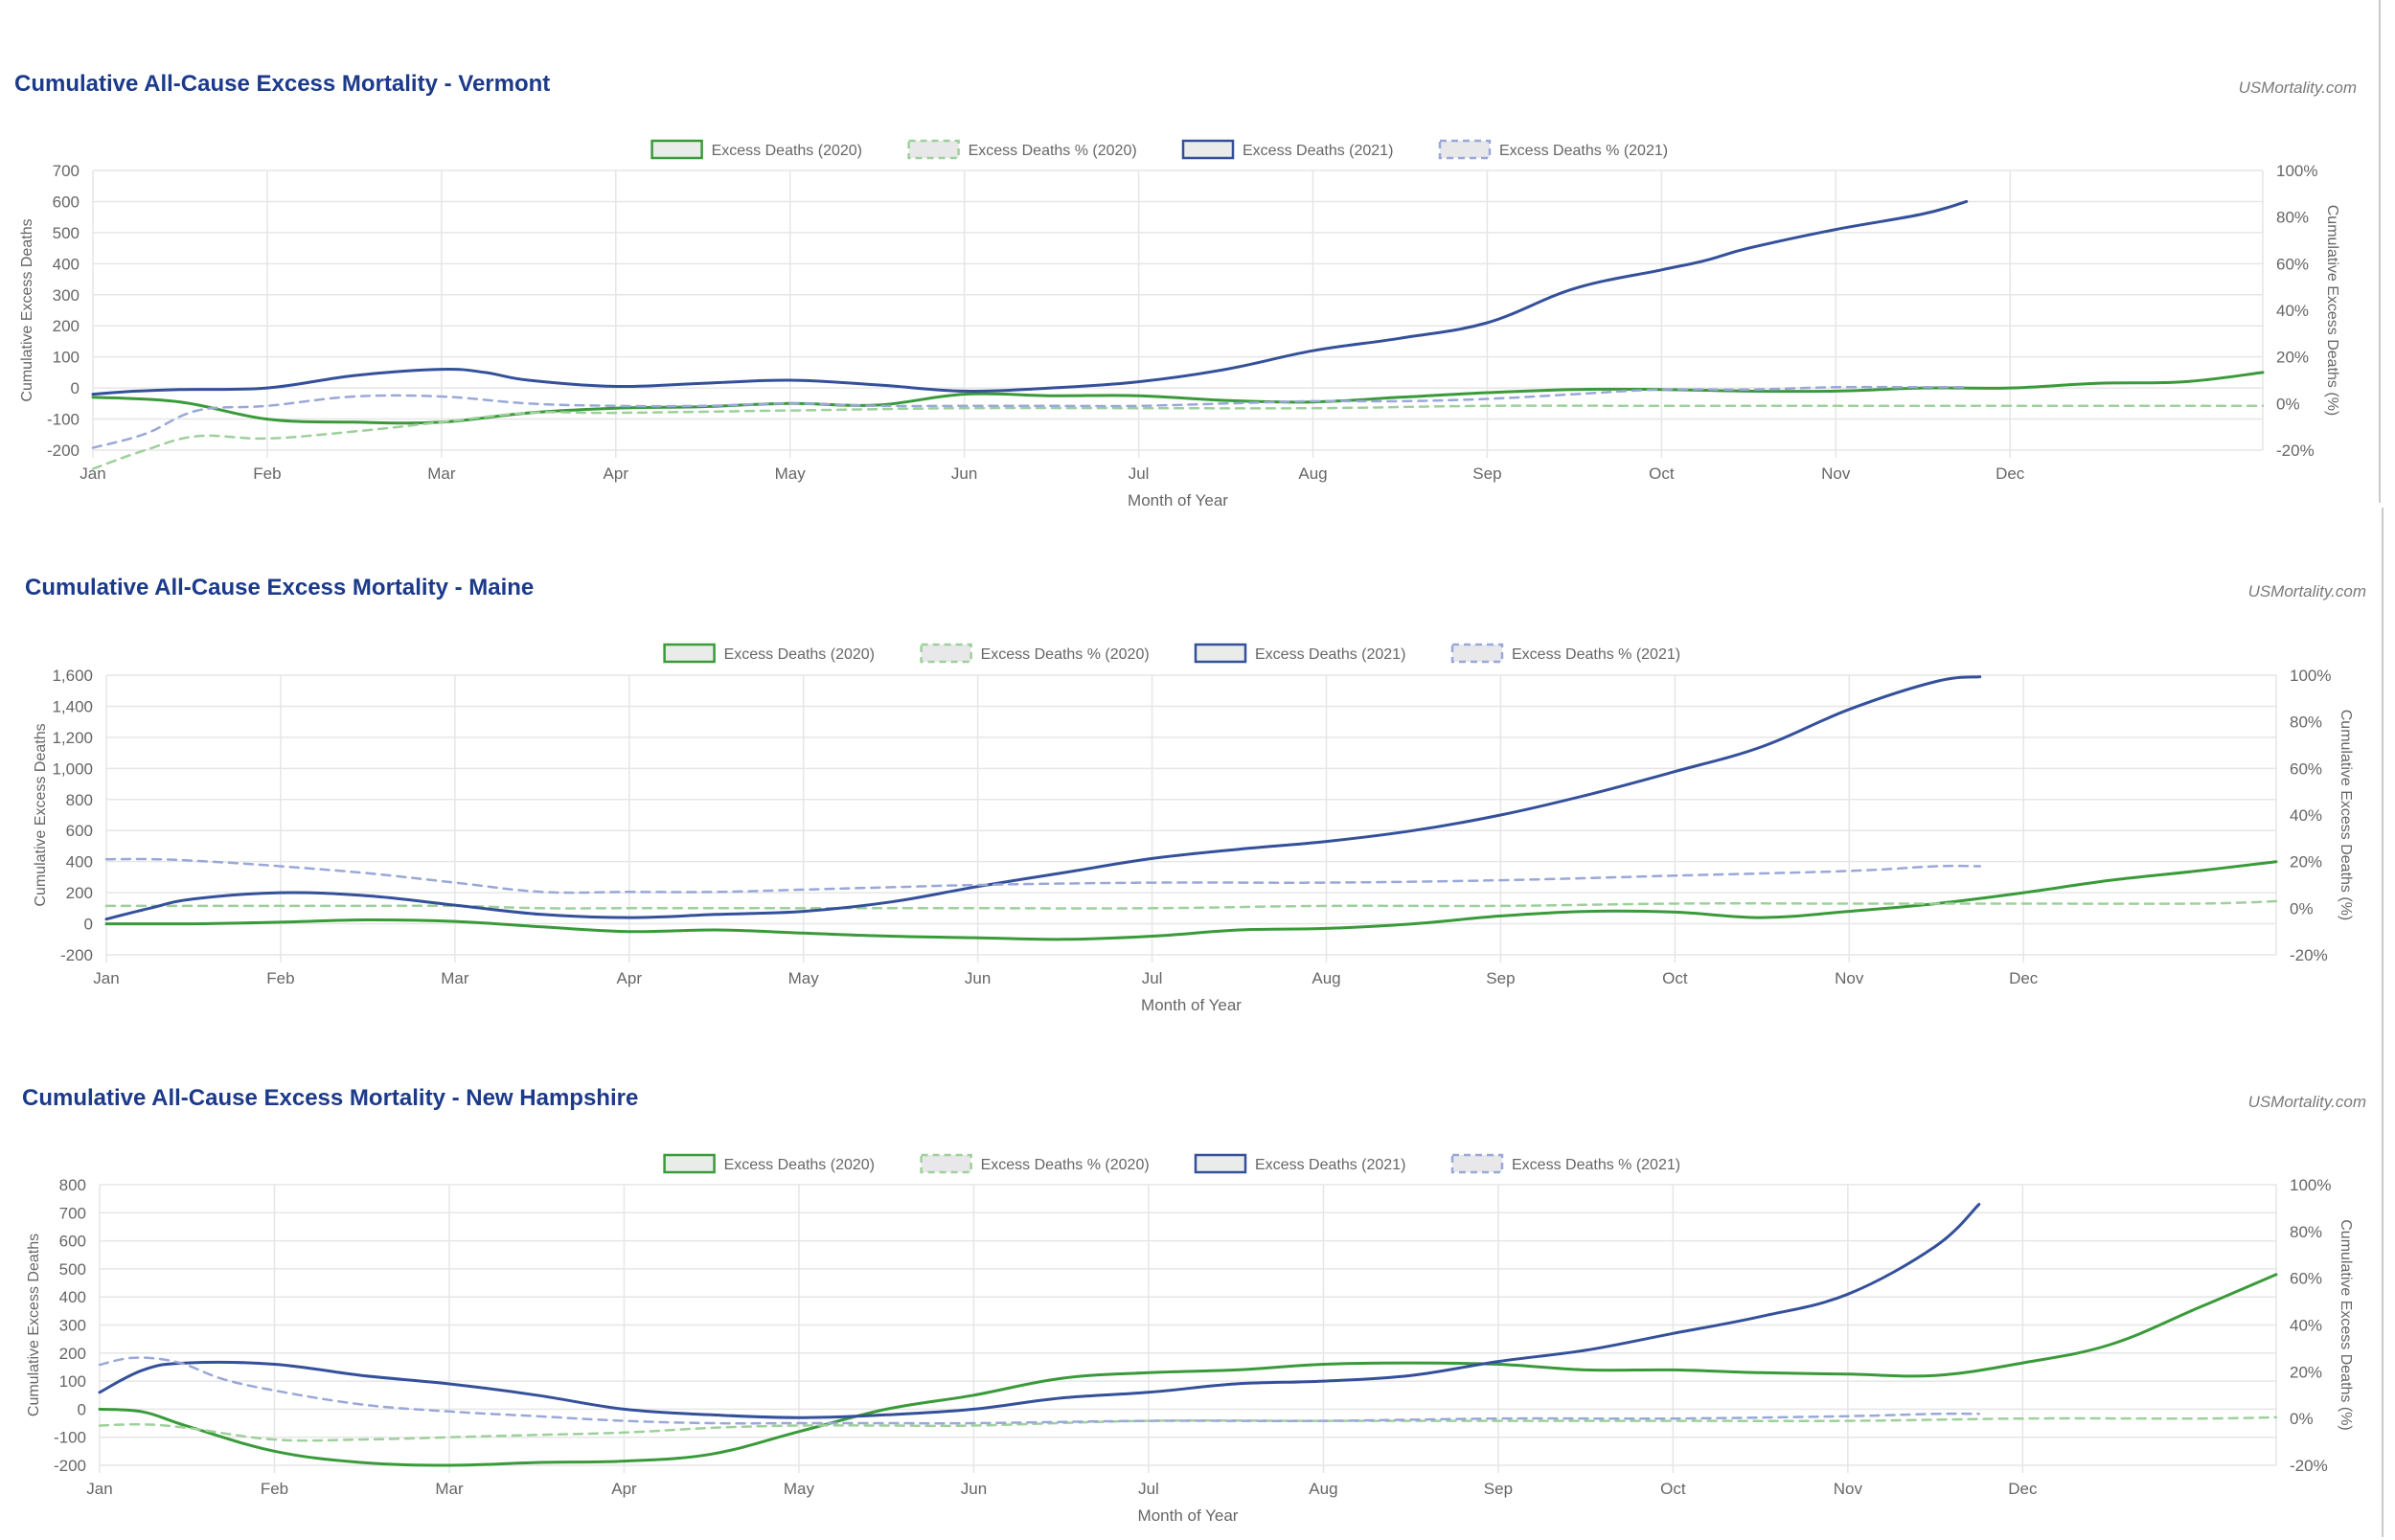 The image size is (2395, 1540). I want to click on y2-tick-label: 80%, so click(2292, 218).